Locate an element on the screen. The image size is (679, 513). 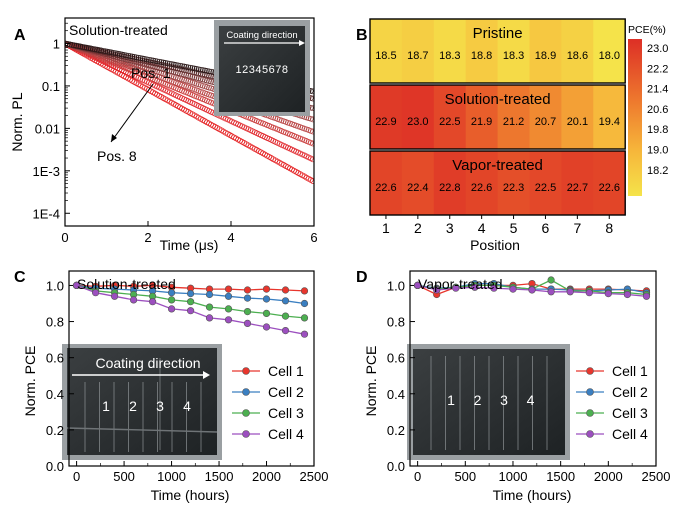
axes-frame is located at coordinates (533, 368).